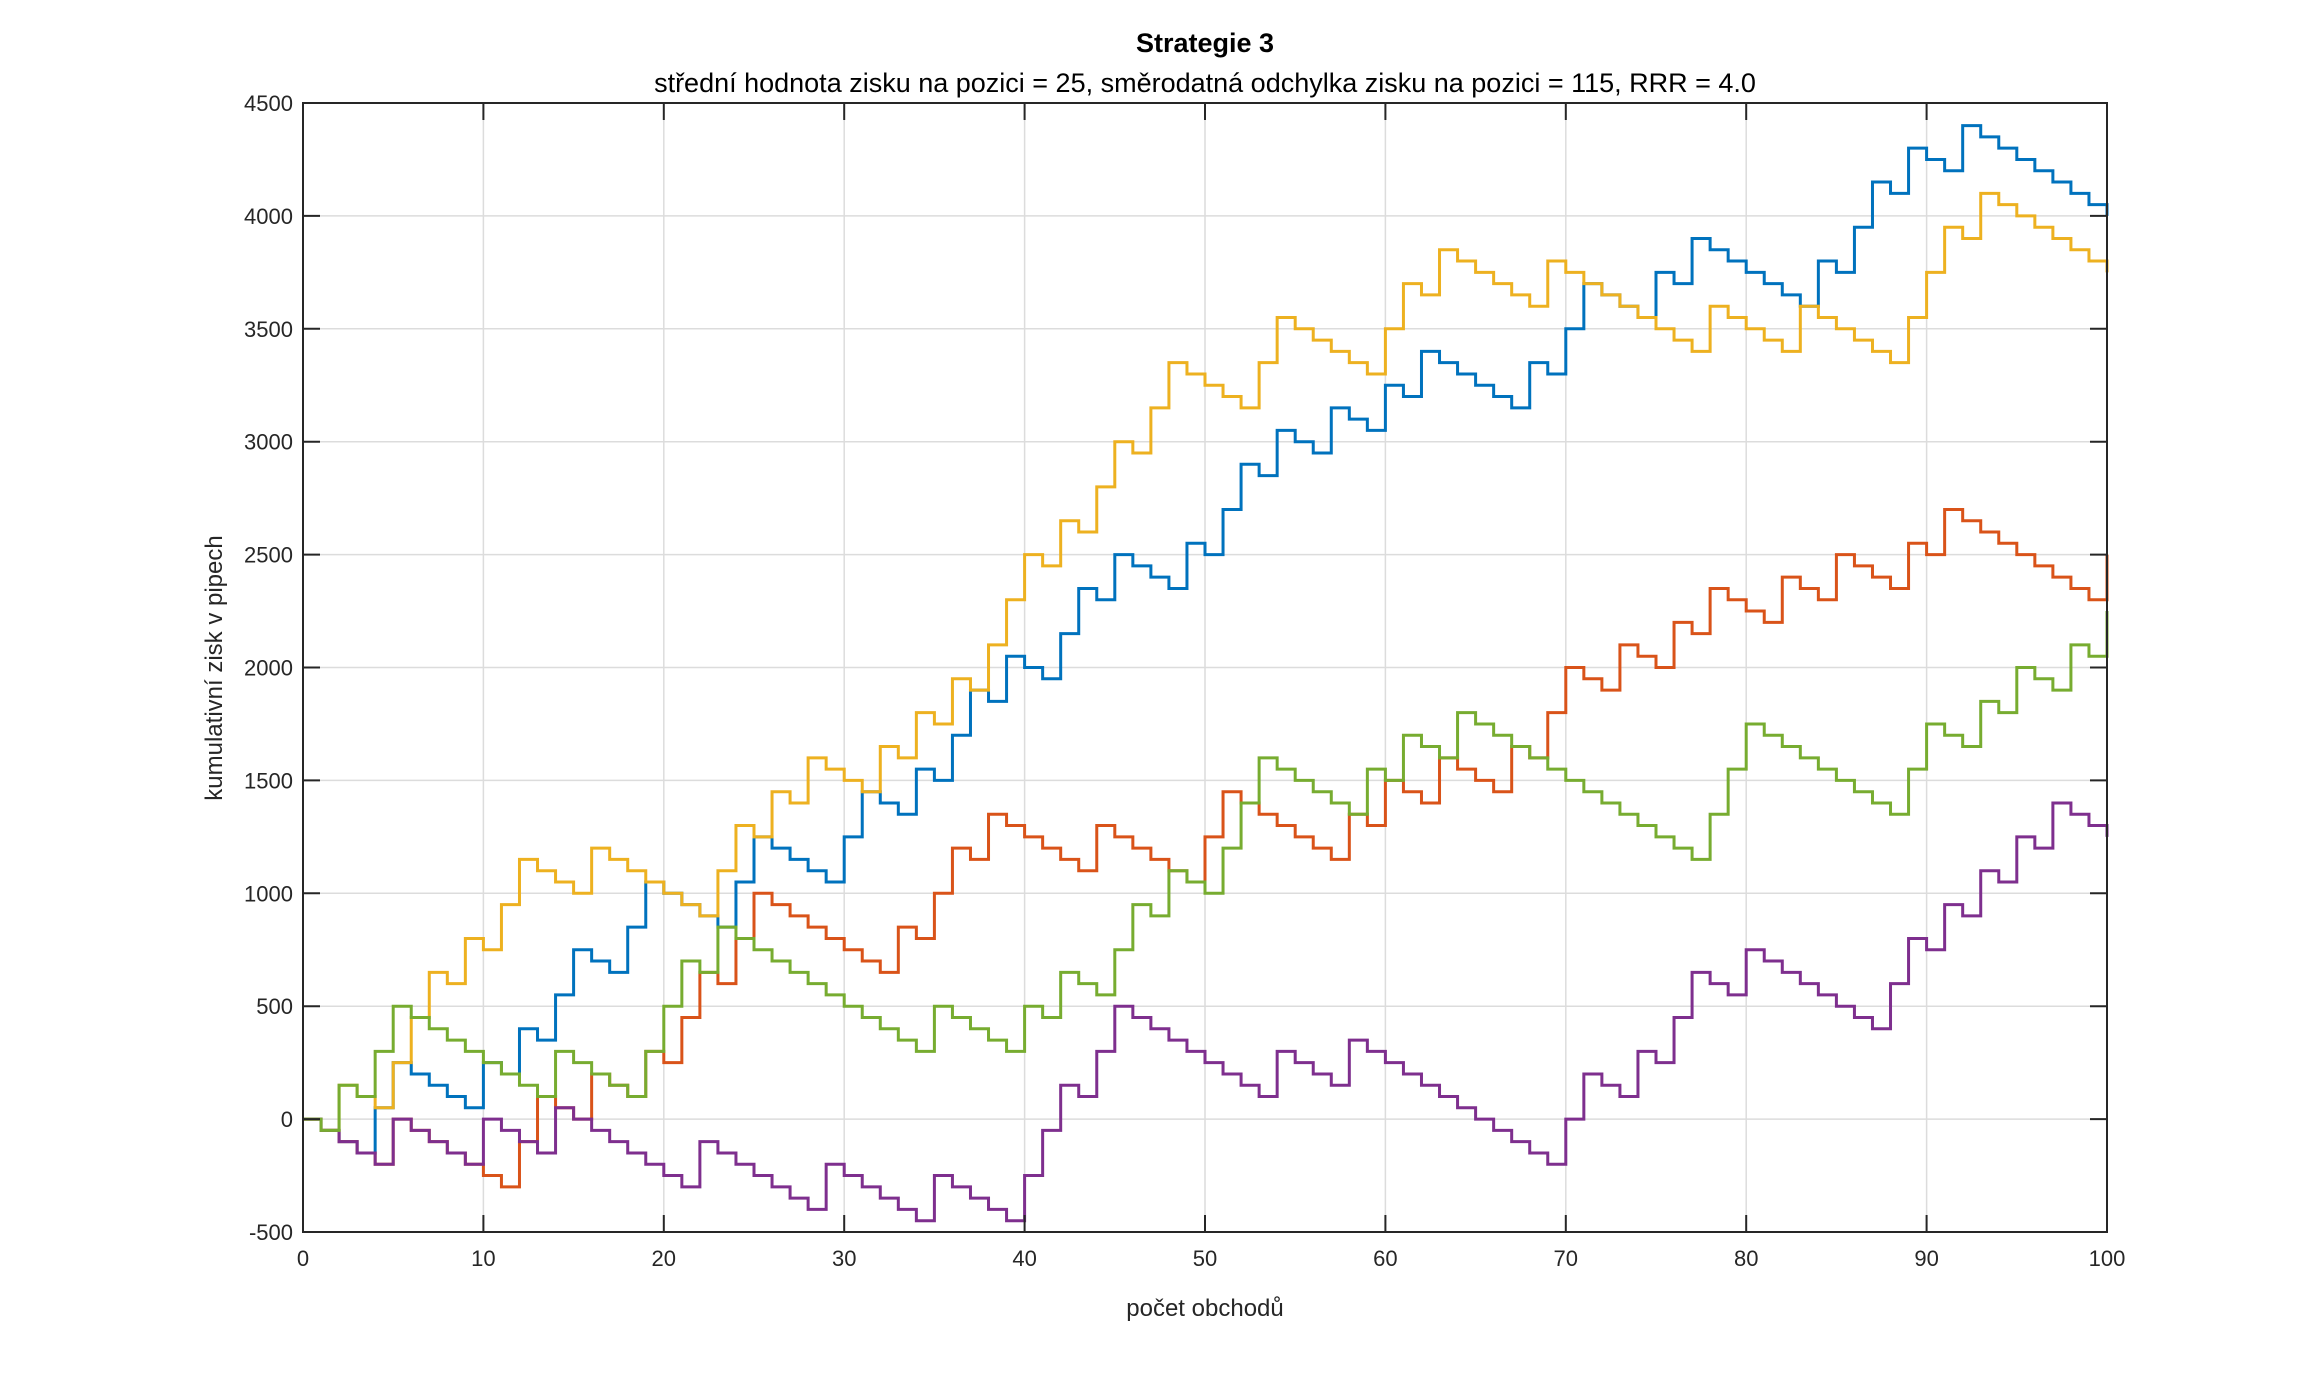  What do you see at coordinates (274, 1006) in the screenshot?
I see `y-tick-label: 500` at bounding box center [274, 1006].